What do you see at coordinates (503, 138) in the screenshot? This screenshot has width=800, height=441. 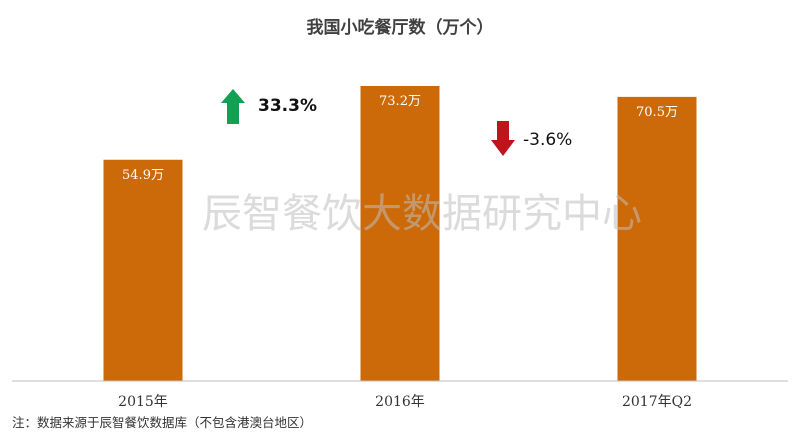 I see `arrow-down-icon` at bounding box center [503, 138].